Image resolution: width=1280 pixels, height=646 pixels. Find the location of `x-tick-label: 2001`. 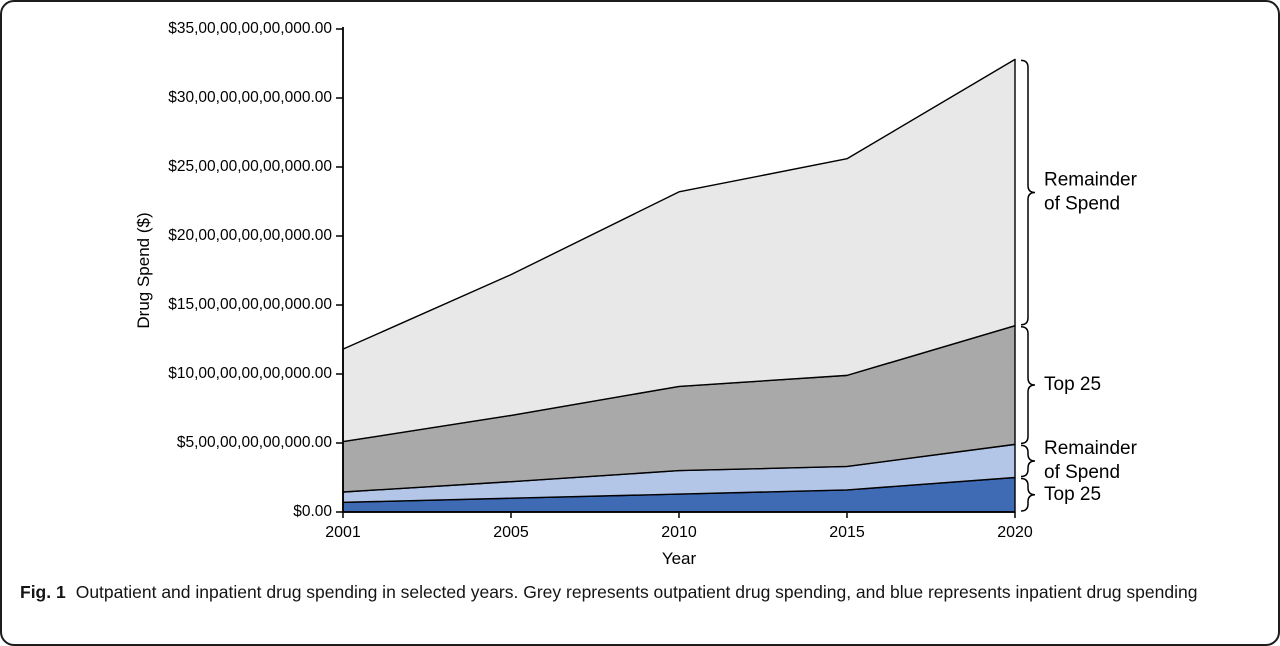

x-tick-label: 2001 is located at coordinates (343, 532).